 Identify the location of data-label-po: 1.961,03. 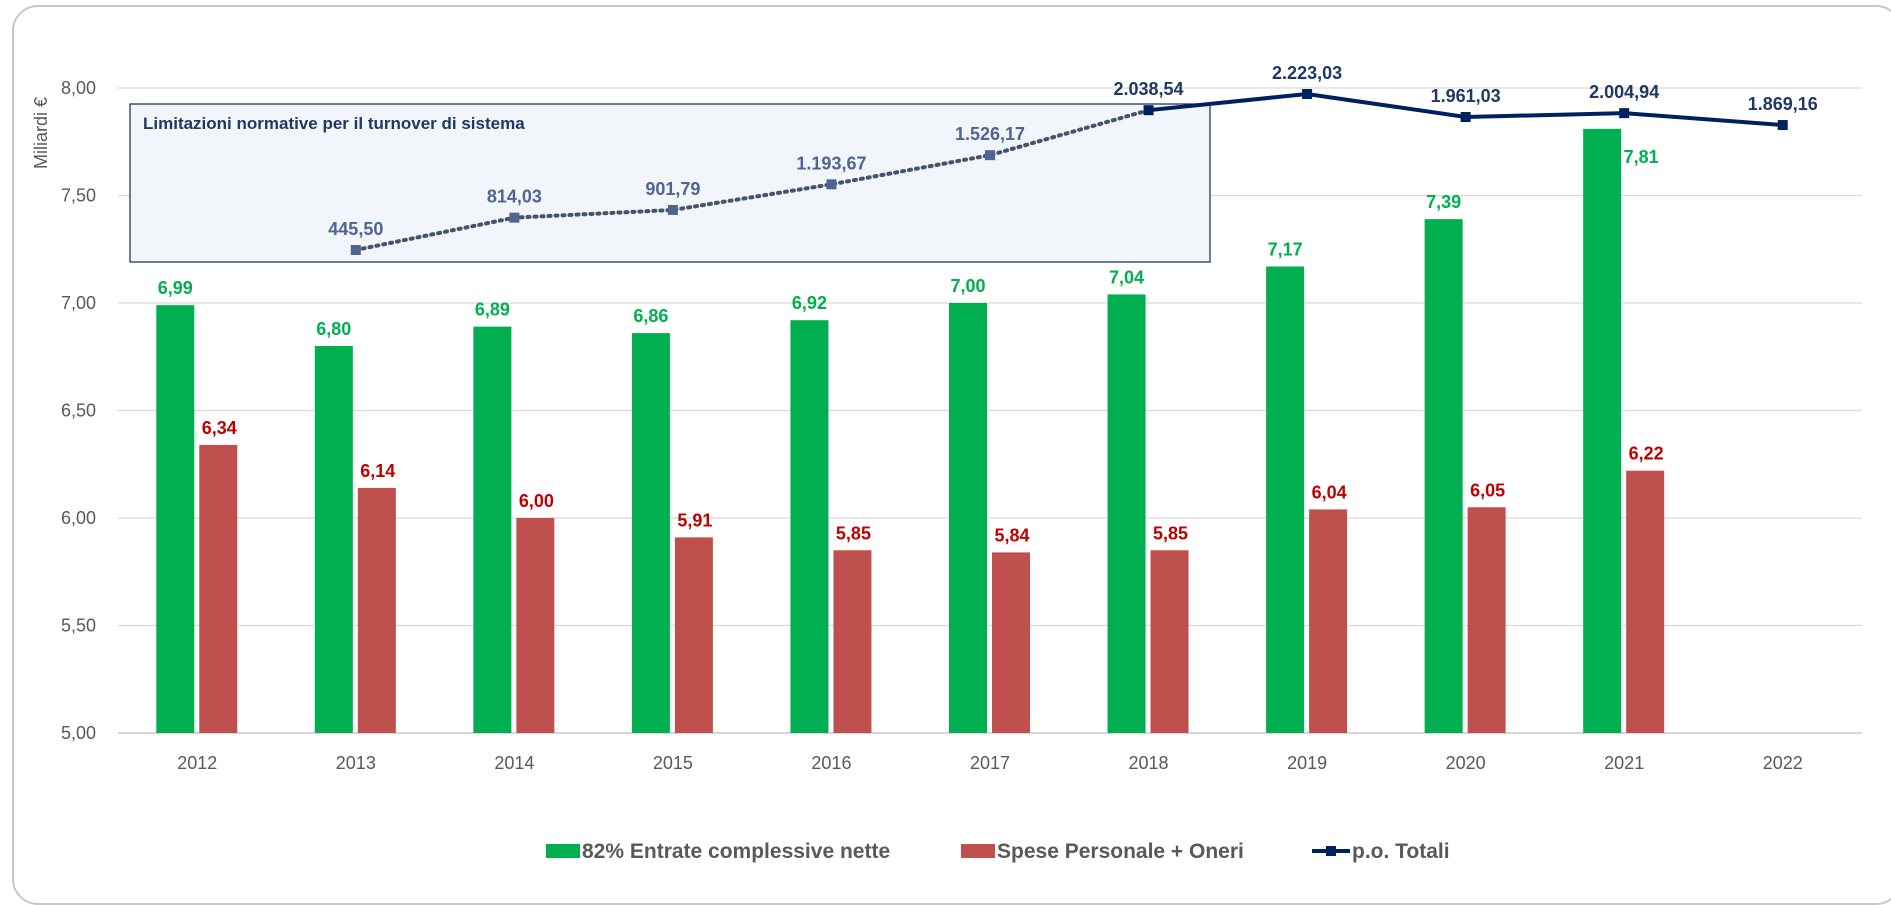
(1466, 96).